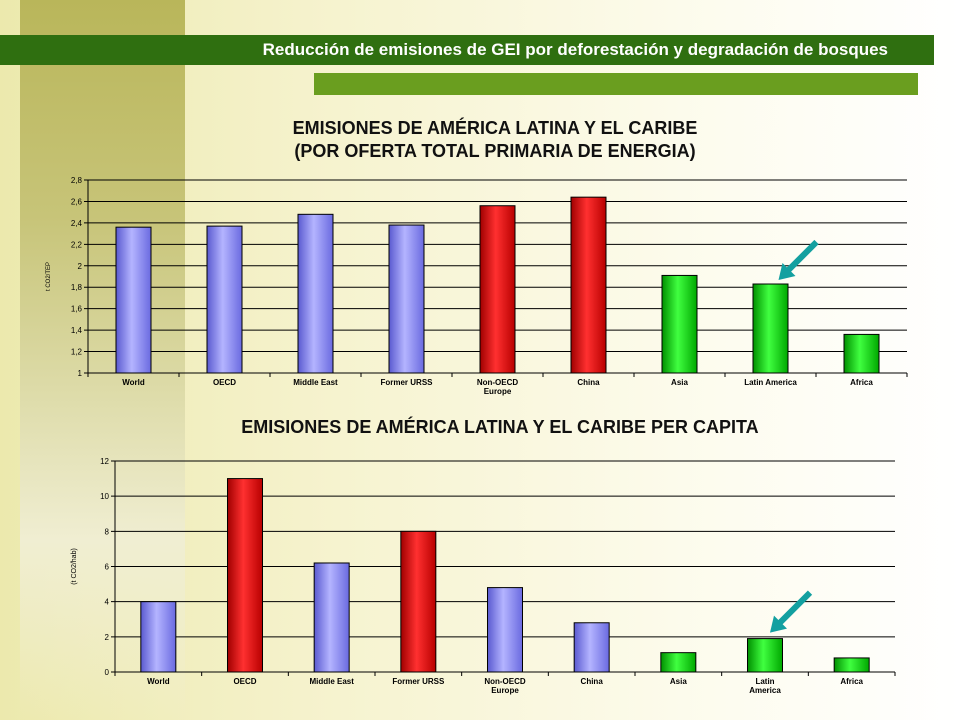 This screenshot has width=960, height=720. Describe the element at coordinates (77, 201) in the screenshot. I see `chart1-ytick-label: 2,6` at that location.